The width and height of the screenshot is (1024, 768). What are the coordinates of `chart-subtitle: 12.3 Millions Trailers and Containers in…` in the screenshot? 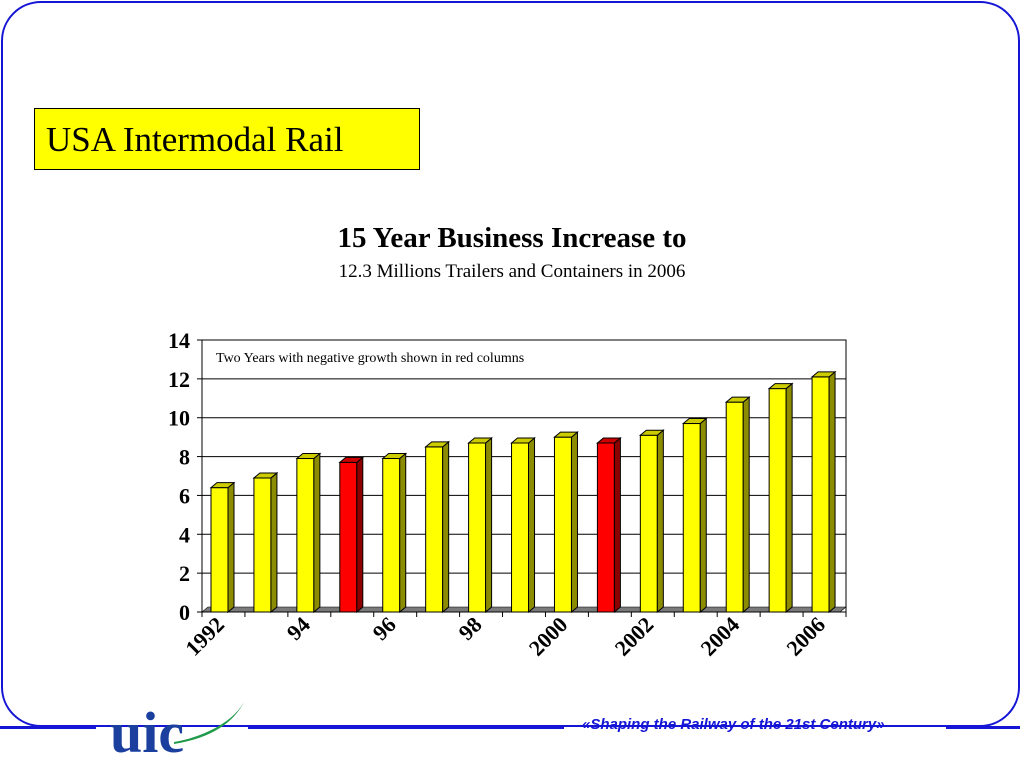 It's located at (512, 271).